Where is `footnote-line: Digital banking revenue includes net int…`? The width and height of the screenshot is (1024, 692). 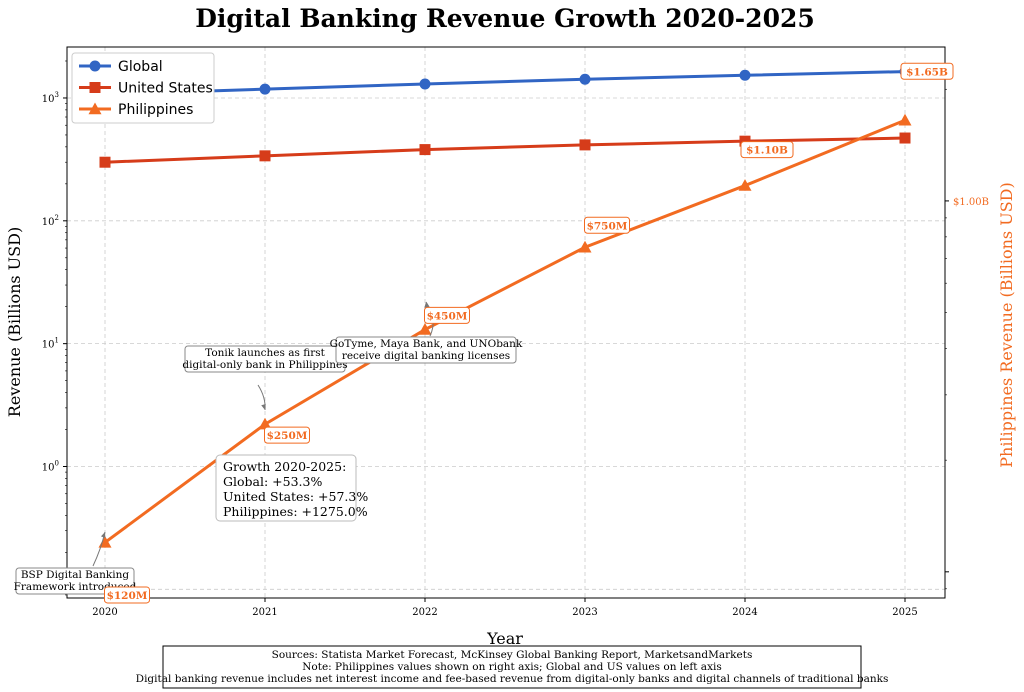
footnote-line: Digital banking revenue includes net int… is located at coordinates (512, 679).